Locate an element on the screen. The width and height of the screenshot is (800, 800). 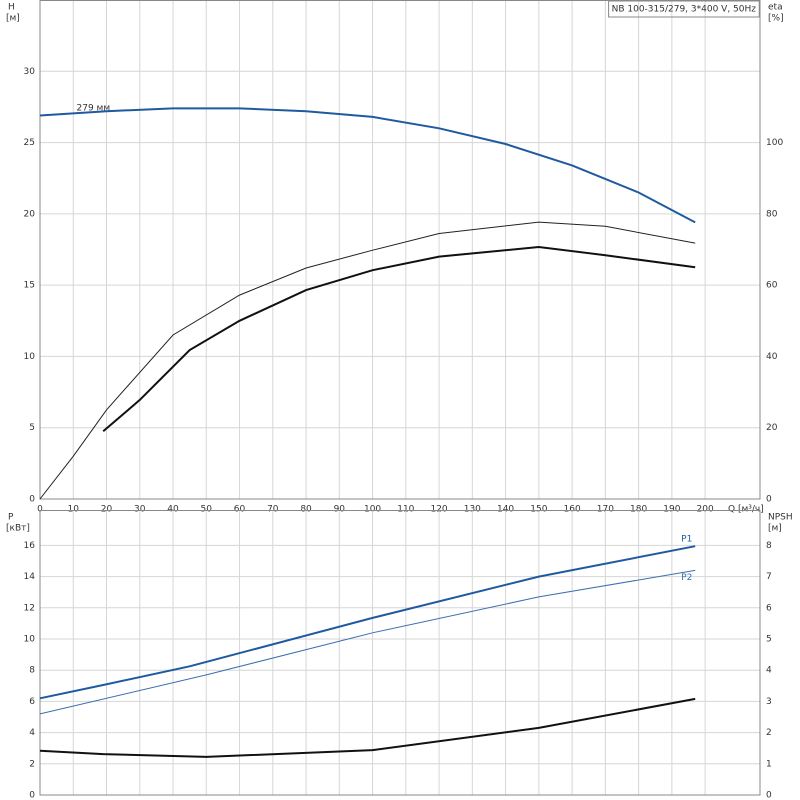
x-tick-label: 130 is located at coordinates (472, 510).